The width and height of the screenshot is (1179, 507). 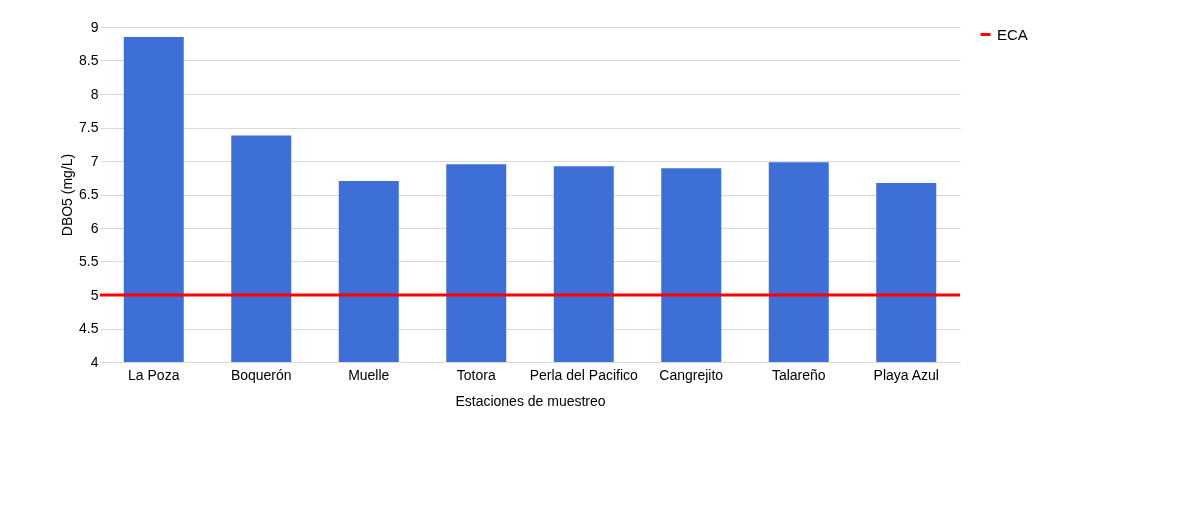 What do you see at coordinates (261, 374) in the screenshot?
I see `x-tick-label: Boquerón` at bounding box center [261, 374].